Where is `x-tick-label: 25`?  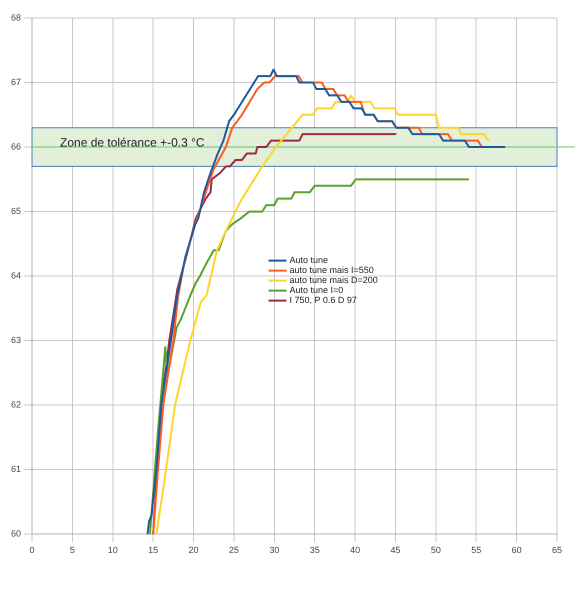
x-tick-label: 25 is located at coordinates (233, 550).